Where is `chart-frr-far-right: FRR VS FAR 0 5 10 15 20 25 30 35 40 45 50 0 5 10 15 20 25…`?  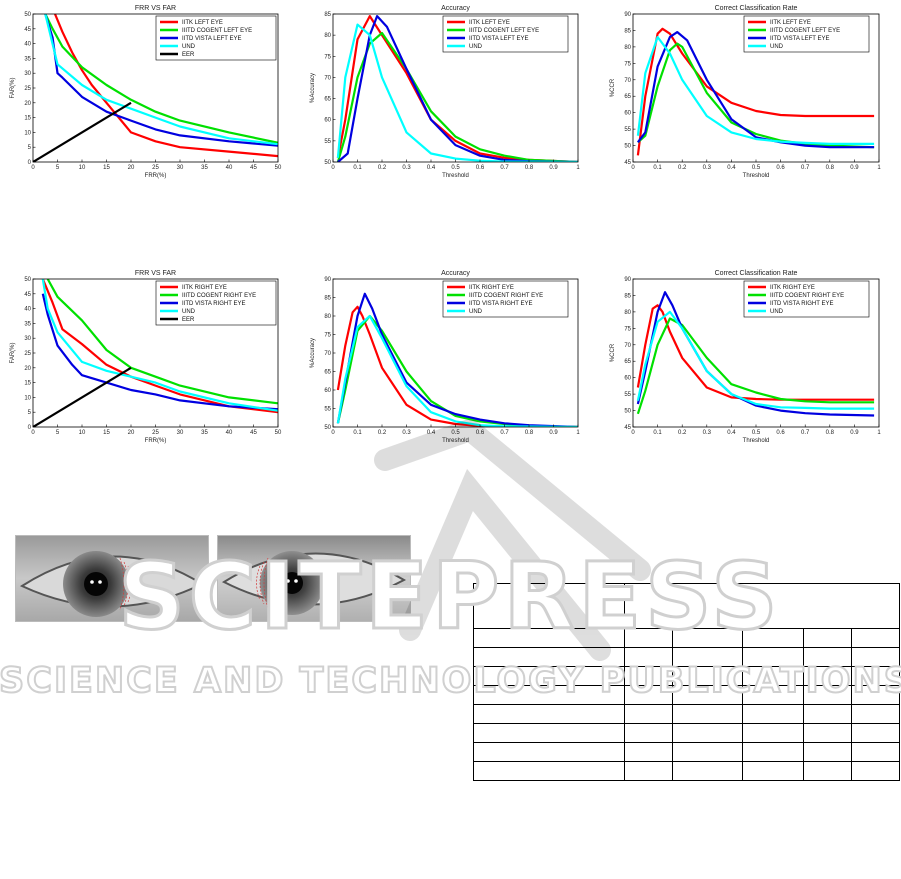
chart-frr-far-right: FRR VS FAR 0 5 10 15 20 25 30 35 40 45 50 0 5 10 15 20 25… is located at coordinates (146, 357).